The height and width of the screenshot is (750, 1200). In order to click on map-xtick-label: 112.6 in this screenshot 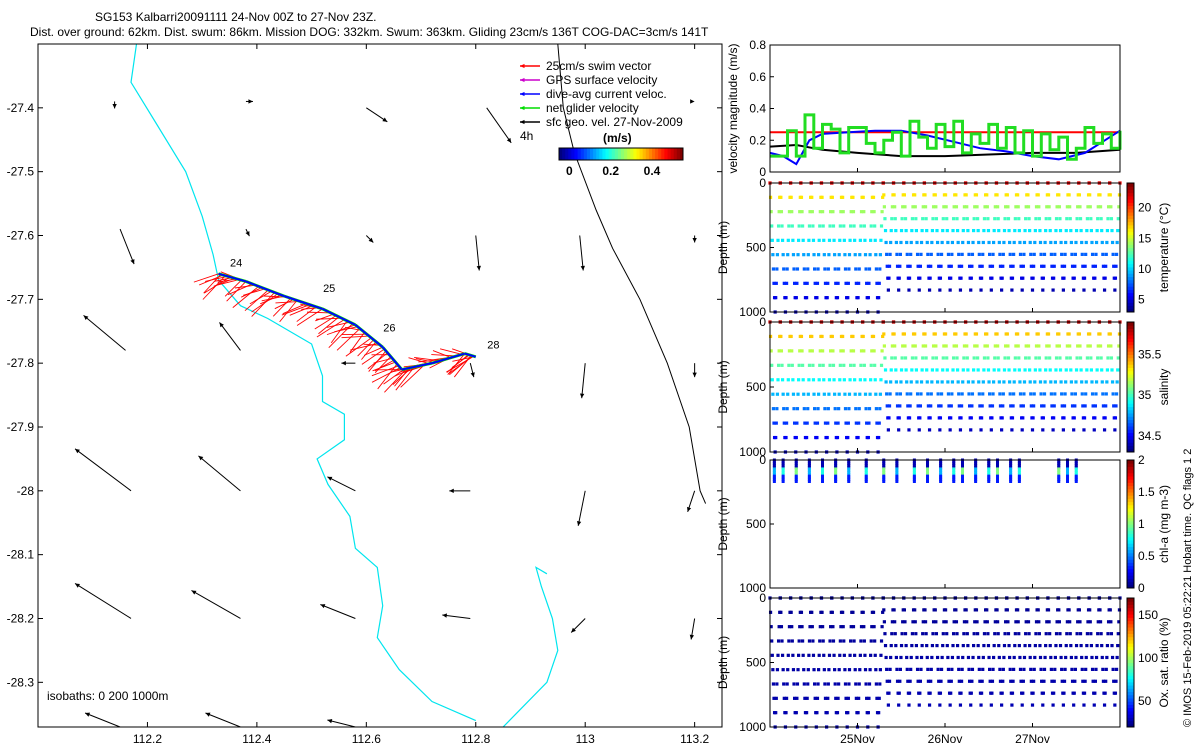, I will do `click(366, 739)`.